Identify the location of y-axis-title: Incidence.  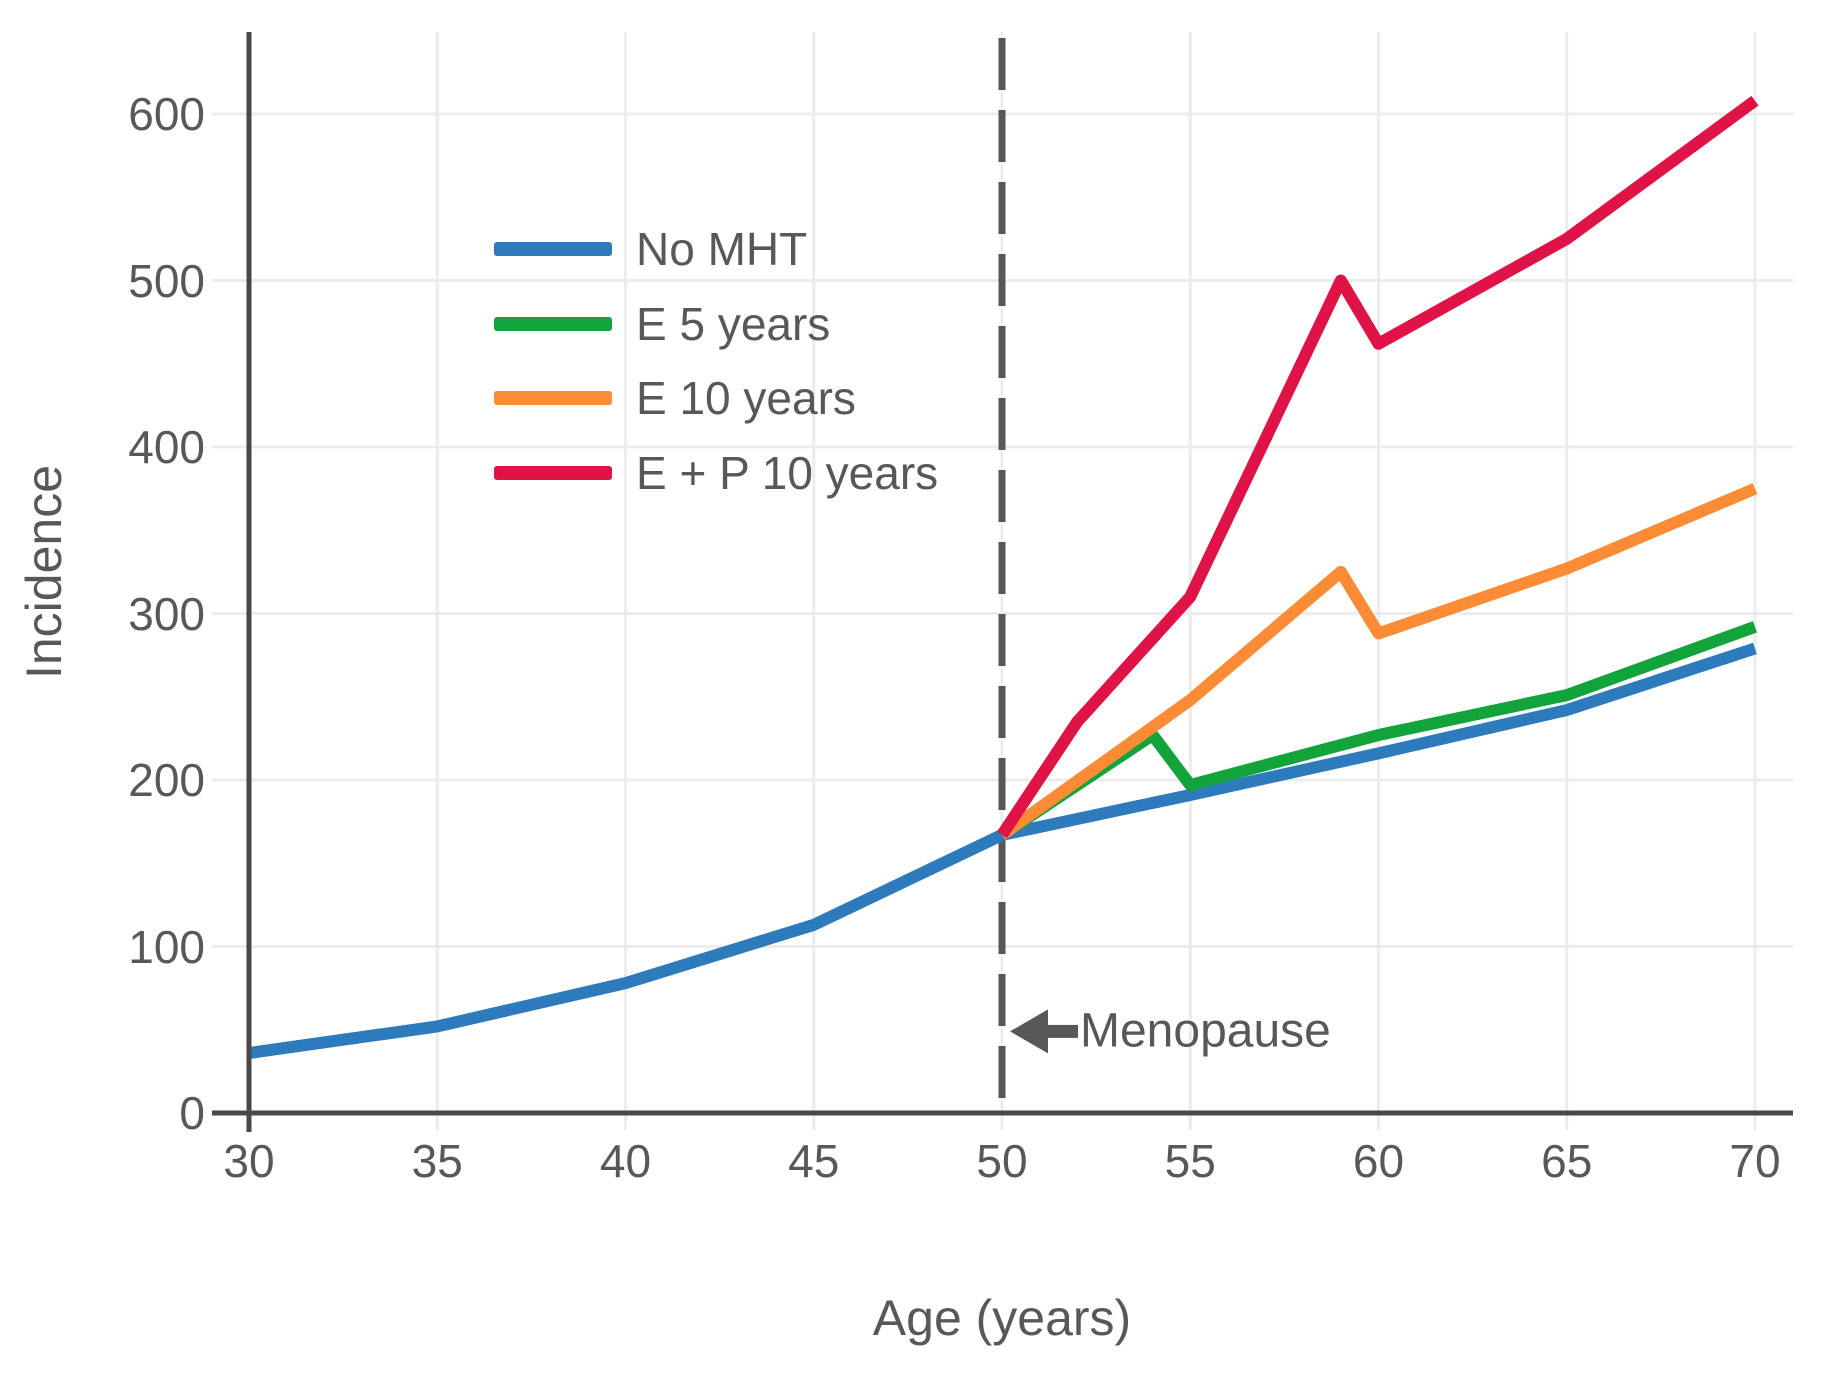
(44, 572).